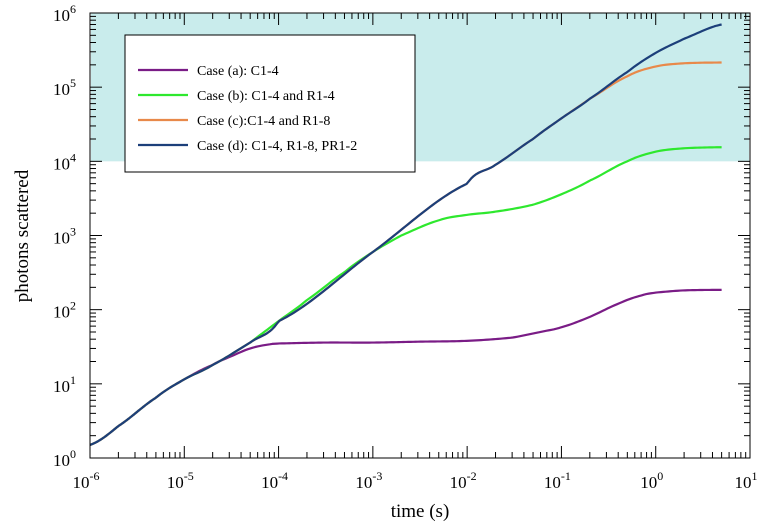 The width and height of the screenshot is (765, 527). I want to click on x-tick-label: 10⁻⁵, so click(180, 480).